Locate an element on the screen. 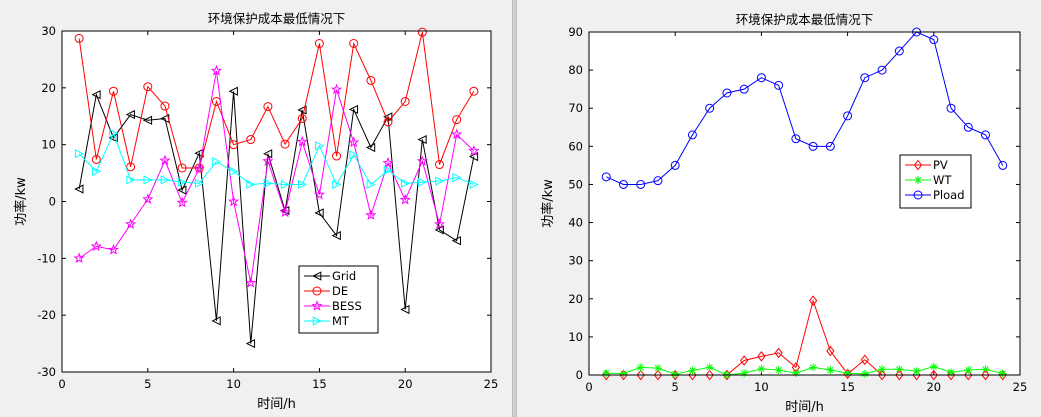 The image size is (1041, 417). right-chart-legend-entry-pv-marker is located at coordinates (918, 165).